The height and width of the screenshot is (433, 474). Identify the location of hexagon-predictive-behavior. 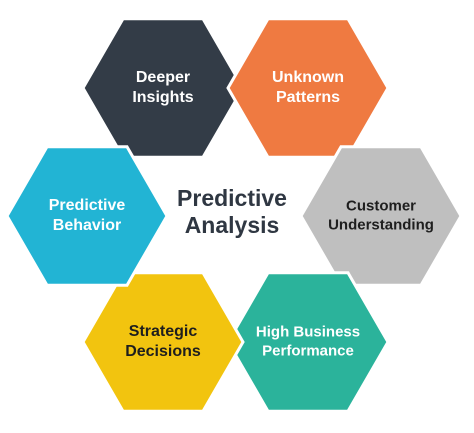
(87, 216).